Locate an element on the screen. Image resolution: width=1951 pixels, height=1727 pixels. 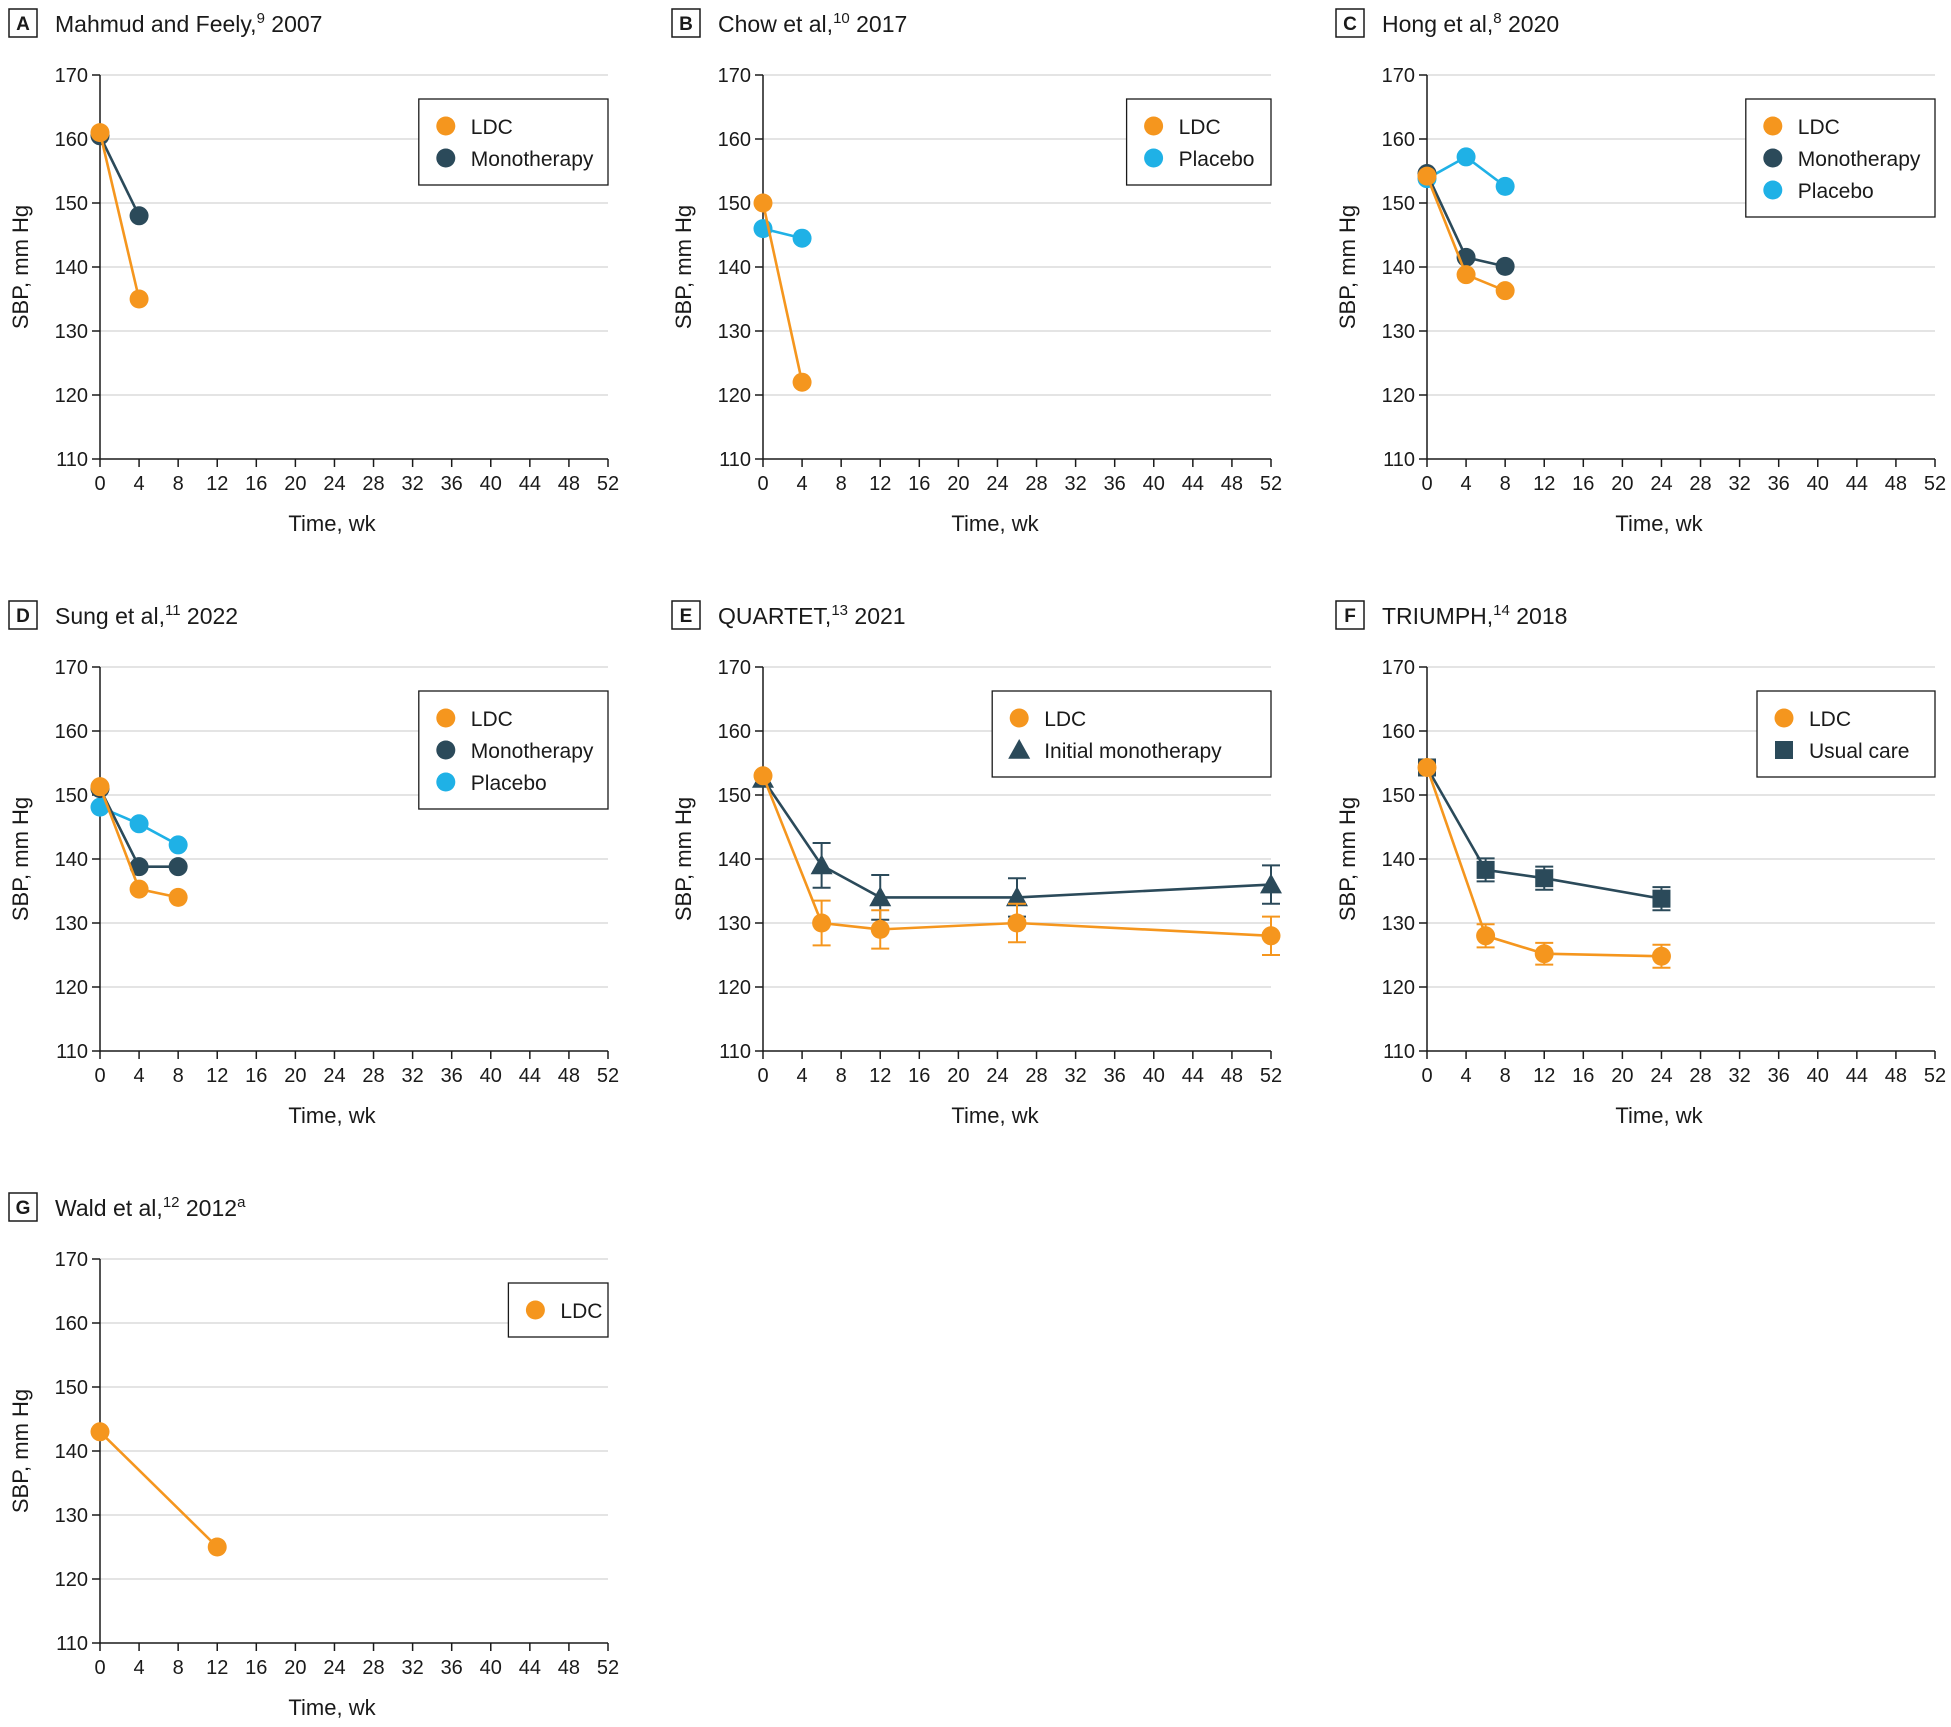
panel-letter: E is located at coordinates (686, 616).